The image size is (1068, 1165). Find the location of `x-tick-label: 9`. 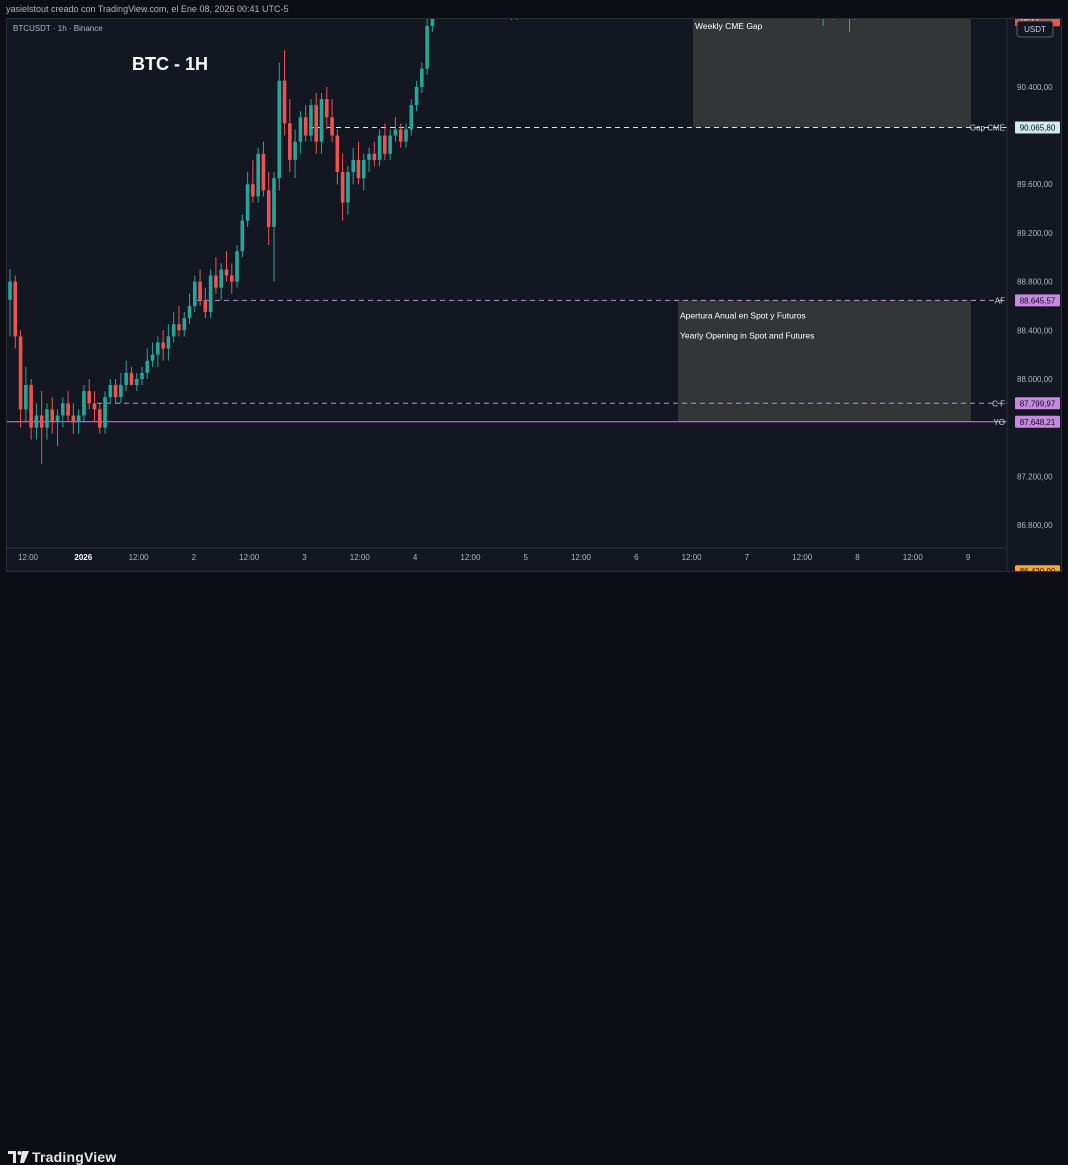

x-tick-label: 9 is located at coordinates (968, 557).